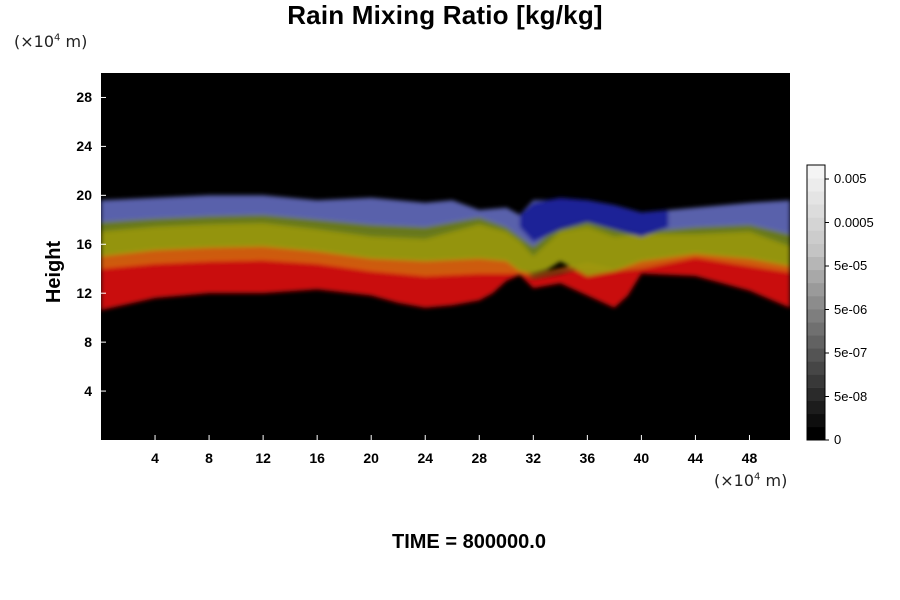  Describe the element at coordinates (88, 391) in the screenshot. I see `y-tick-label: 4` at that location.